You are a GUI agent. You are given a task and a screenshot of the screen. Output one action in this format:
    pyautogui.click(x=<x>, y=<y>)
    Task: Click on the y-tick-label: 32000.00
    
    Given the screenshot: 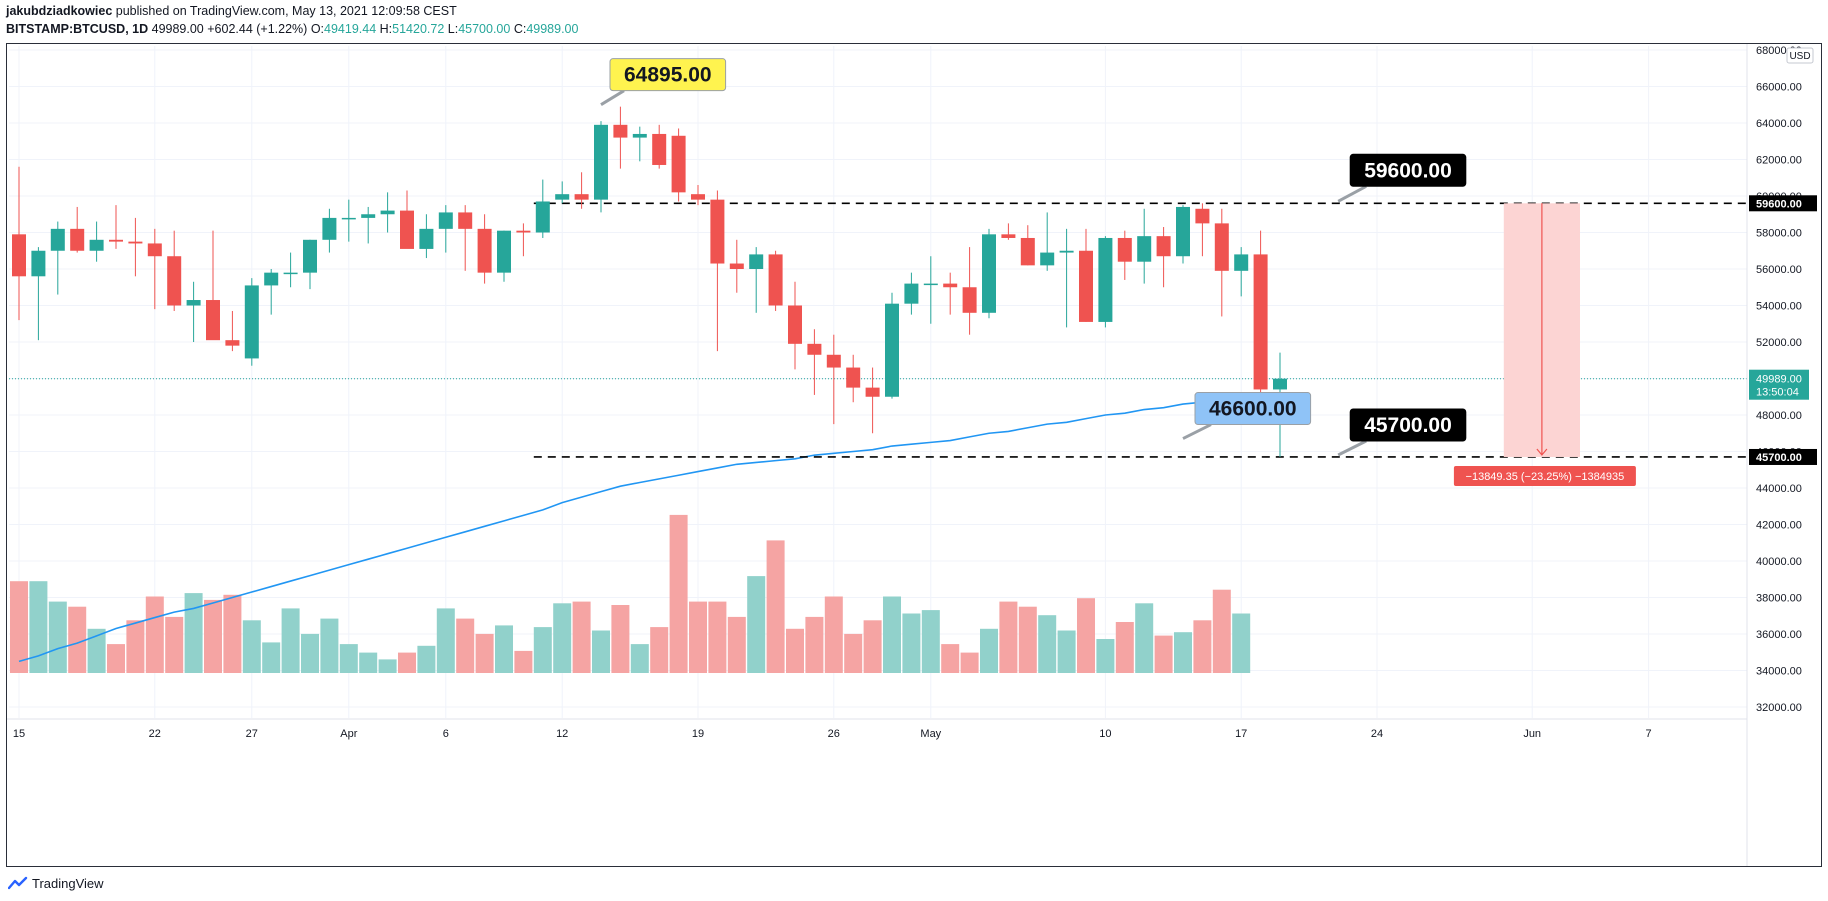 What is the action you would take?
    pyautogui.click(x=1779, y=708)
    